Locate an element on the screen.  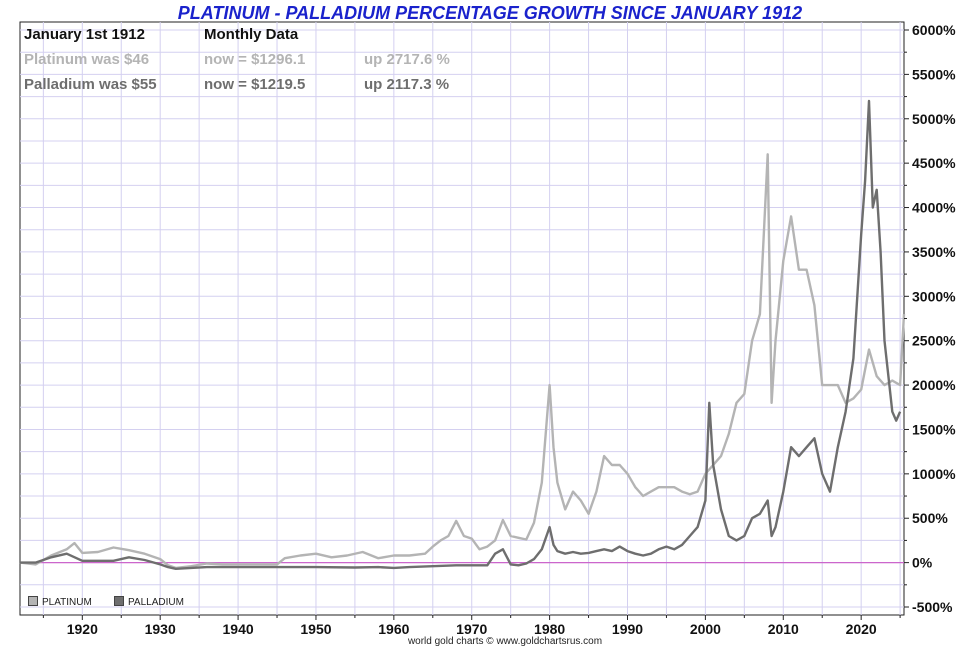
y-tick-label-2500: 2500% is located at coordinates (934, 341).